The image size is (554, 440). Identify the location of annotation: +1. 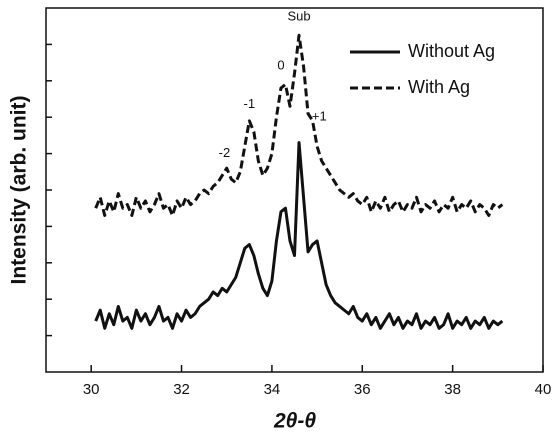
(319, 116).